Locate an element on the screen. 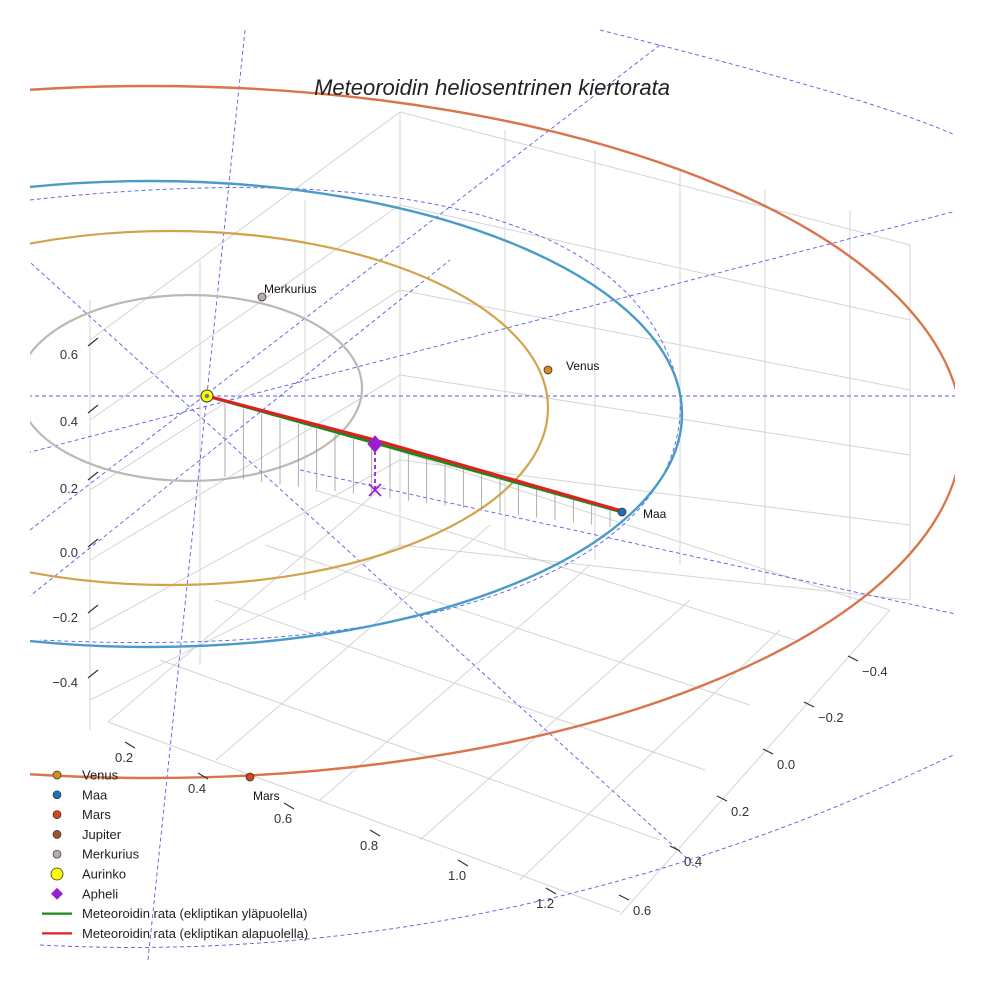  x-tick-label: 1.2 is located at coordinates (545, 903).